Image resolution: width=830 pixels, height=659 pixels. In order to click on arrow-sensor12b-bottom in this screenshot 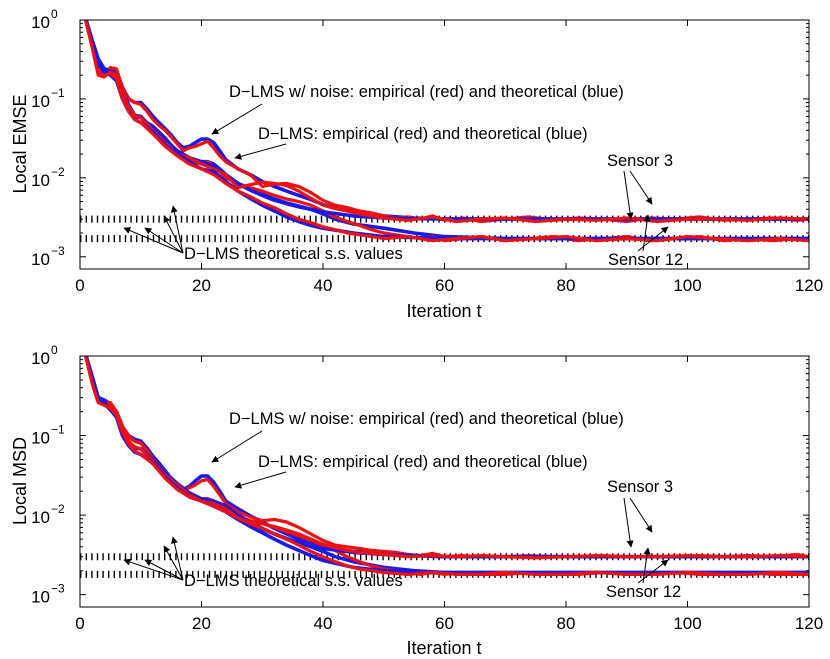, I will do `click(646, 565)`.